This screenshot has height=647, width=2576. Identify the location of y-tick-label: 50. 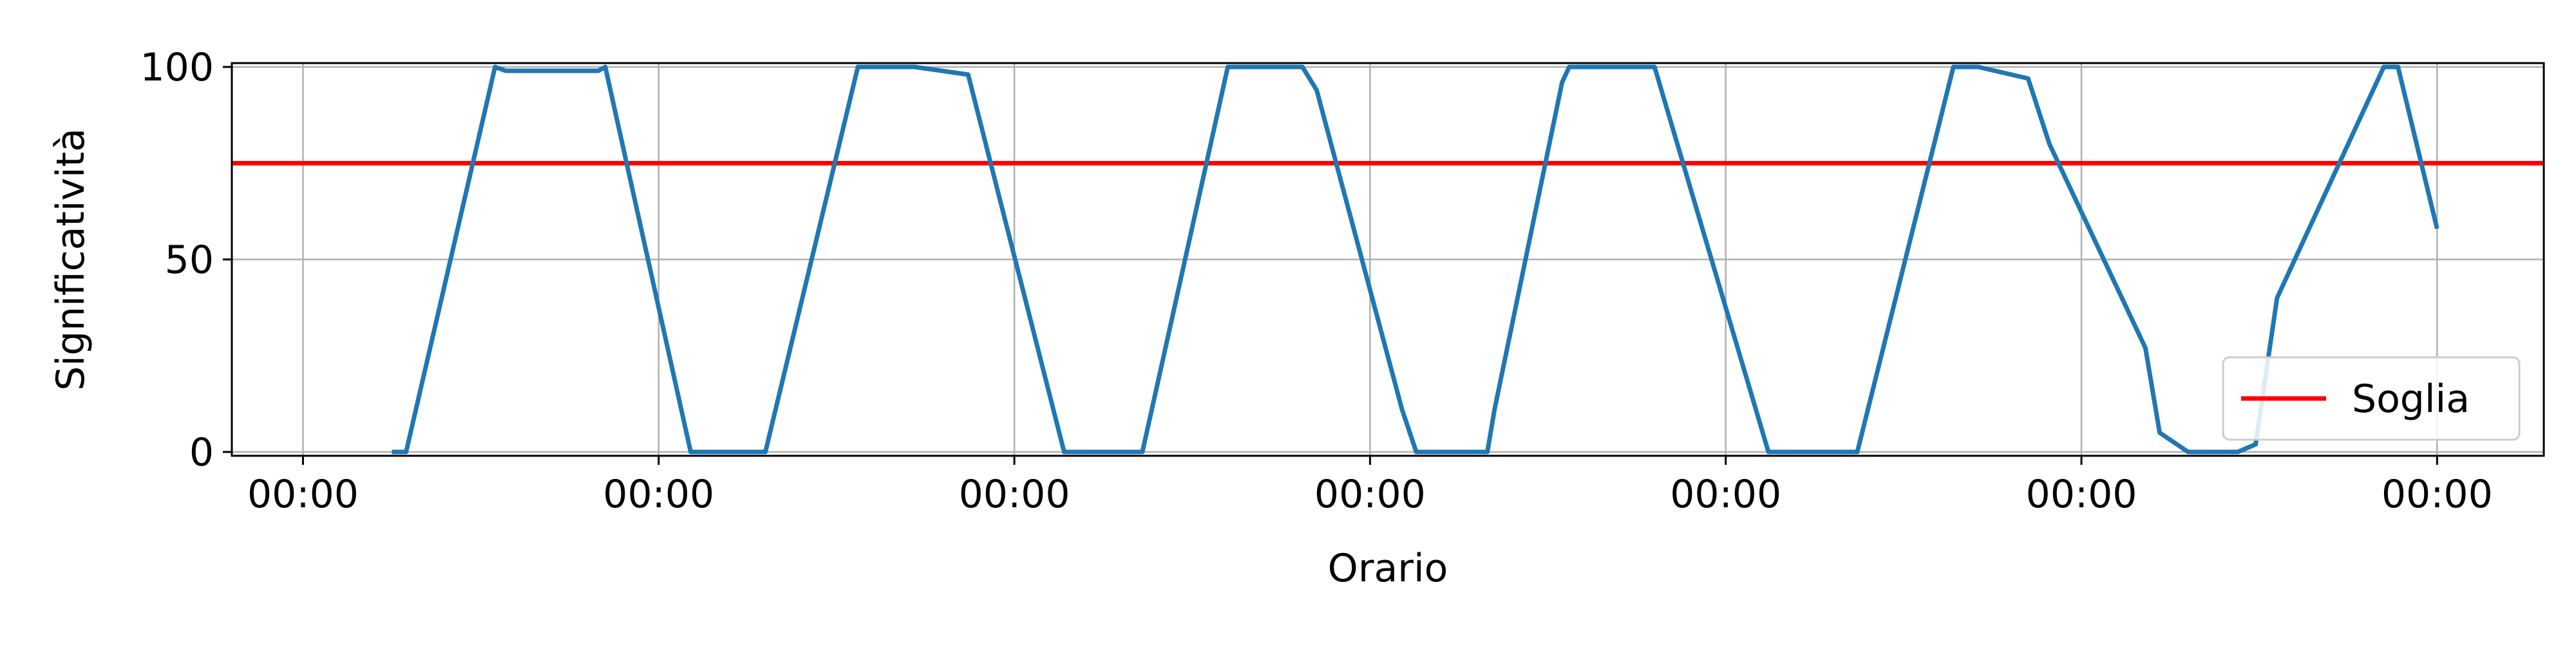
(190, 261).